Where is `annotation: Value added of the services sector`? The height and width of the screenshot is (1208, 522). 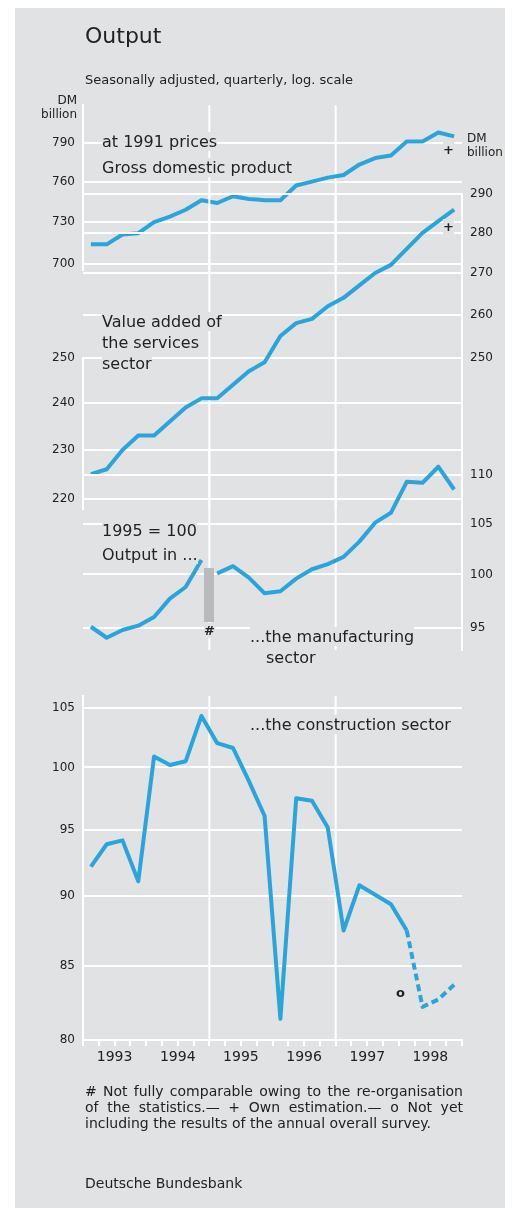 annotation: Value added of the services sector is located at coordinates (162, 342).